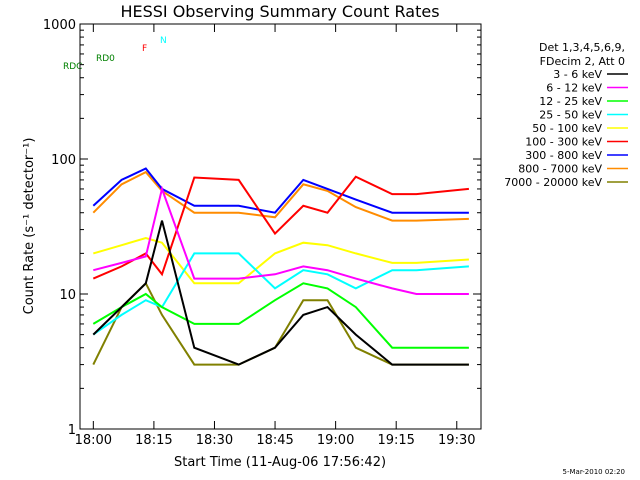  What do you see at coordinates (29, 226) in the screenshot?
I see `y-axis-label: Count Rate (s⁻¹ detector⁻¹)` at bounding box center [29, 226].